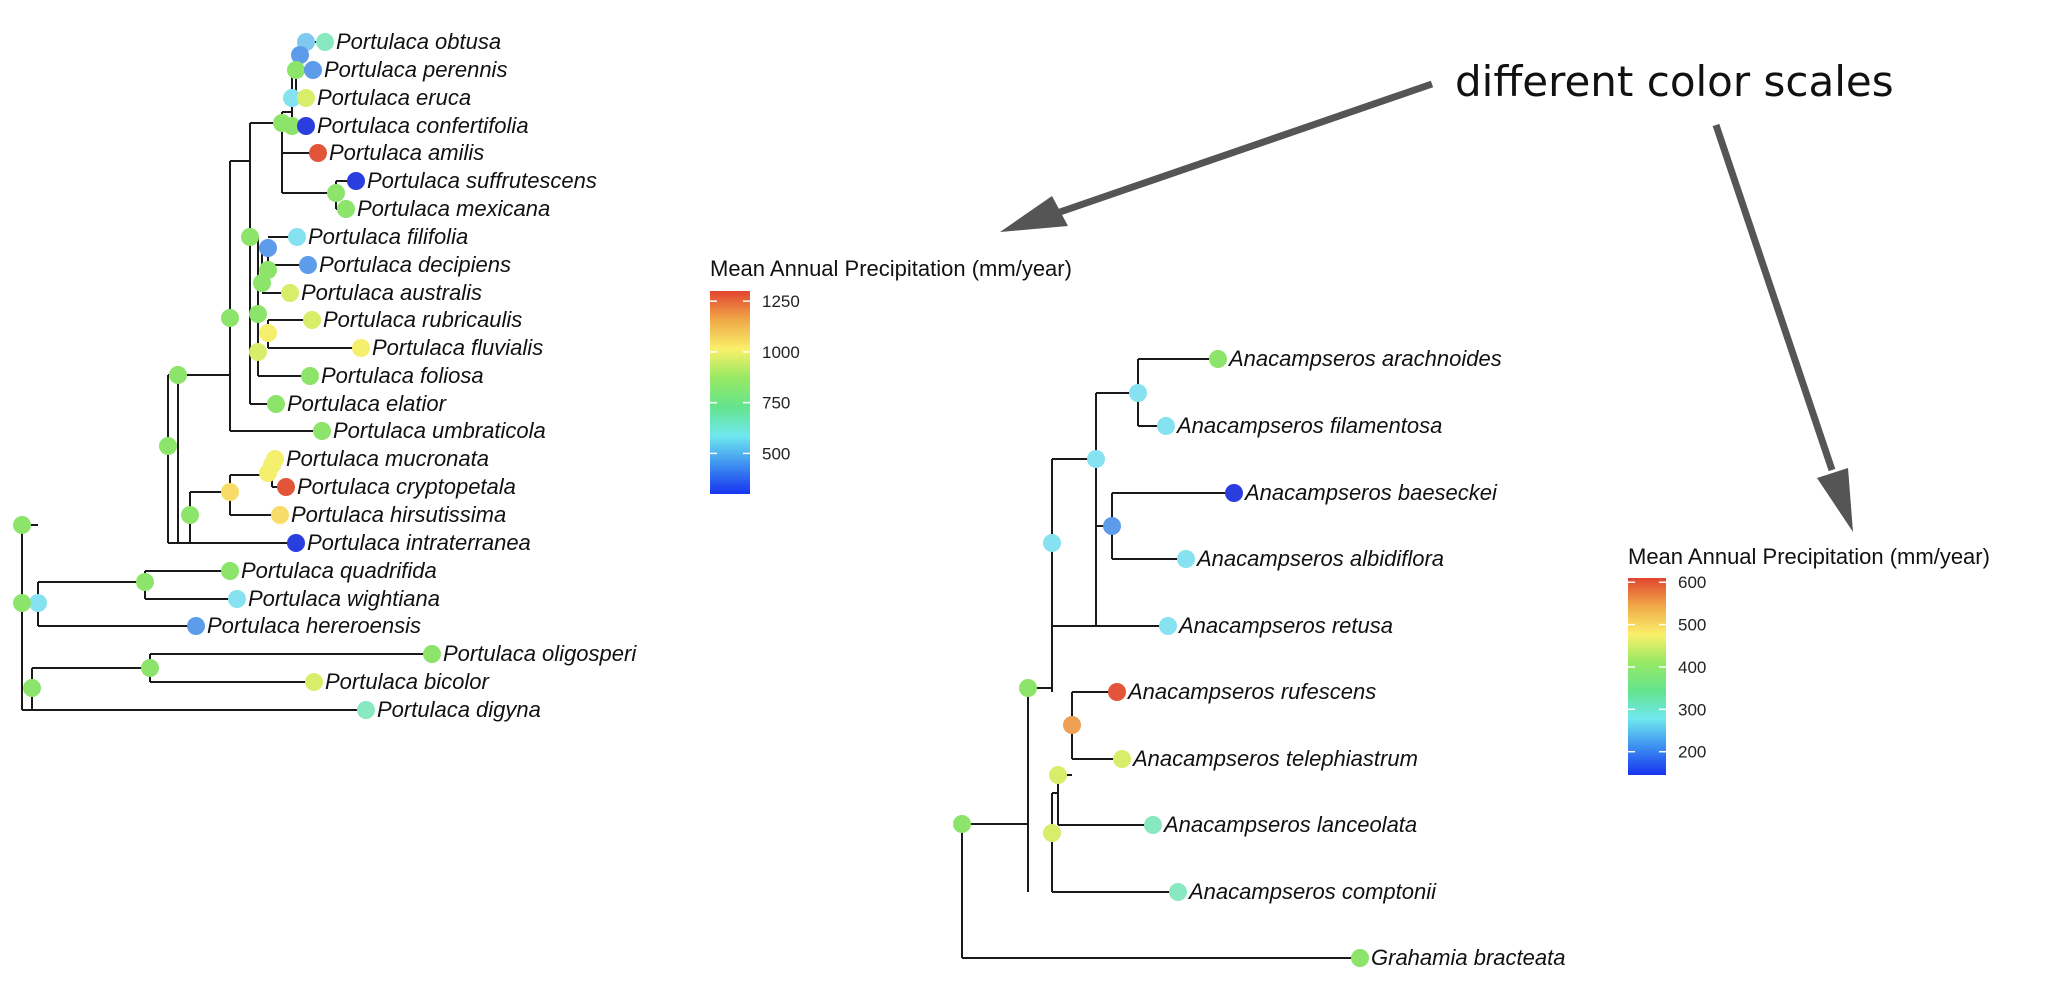 The image size is (2048, 998). What do you see at coordinates (422, 319) in the screenshot?
I see `tip-label: Portulaca rubricaulis` at bounding box center [422, 319].